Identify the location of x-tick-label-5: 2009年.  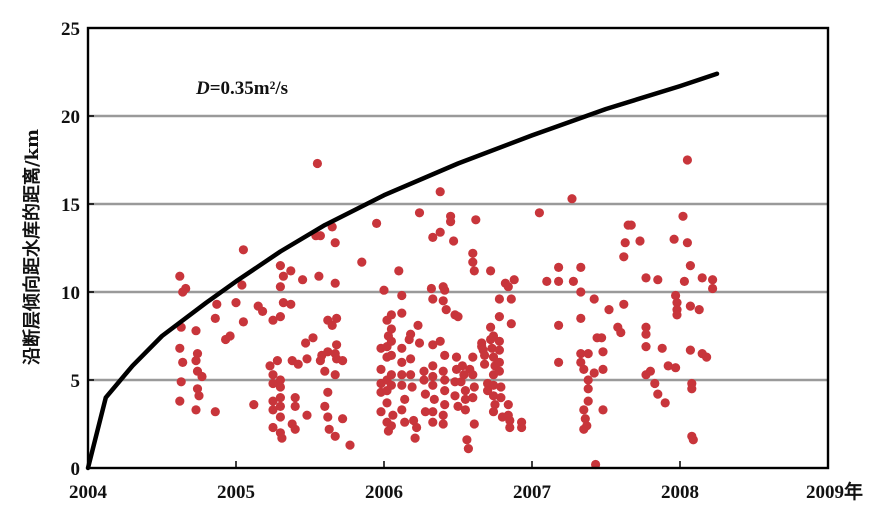
(834, 491).